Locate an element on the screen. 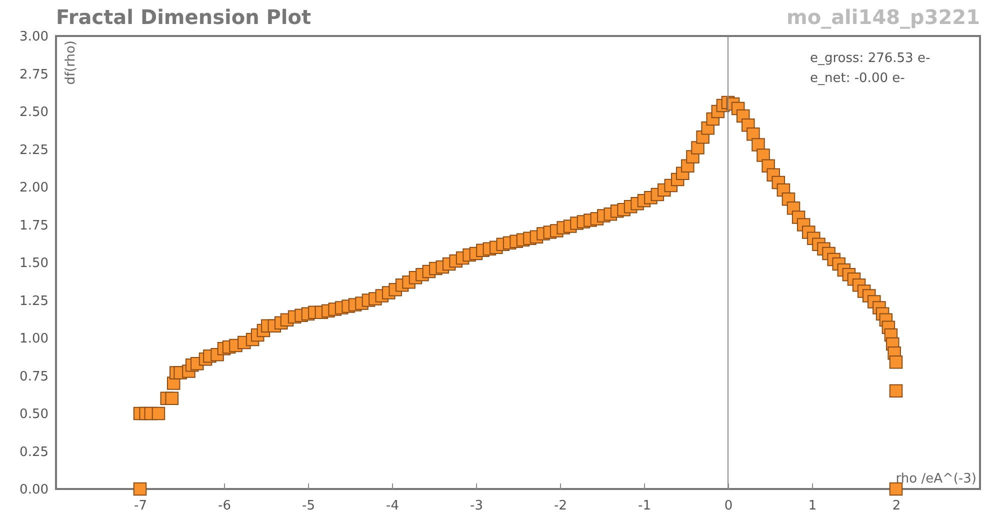 The width and height of the screenshot is (984, 520). x-tick-label: -1 is located at coordinates (644, 506).